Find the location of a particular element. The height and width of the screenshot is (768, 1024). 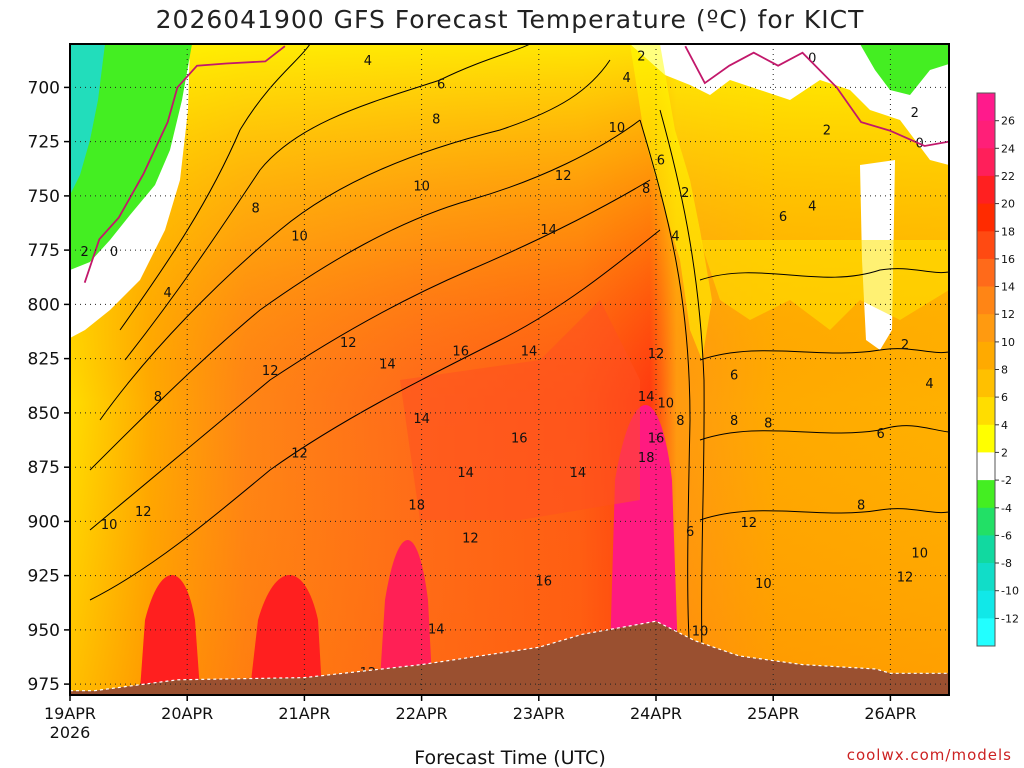

y-tick-label: 700 is located at coordinates (44, 88).